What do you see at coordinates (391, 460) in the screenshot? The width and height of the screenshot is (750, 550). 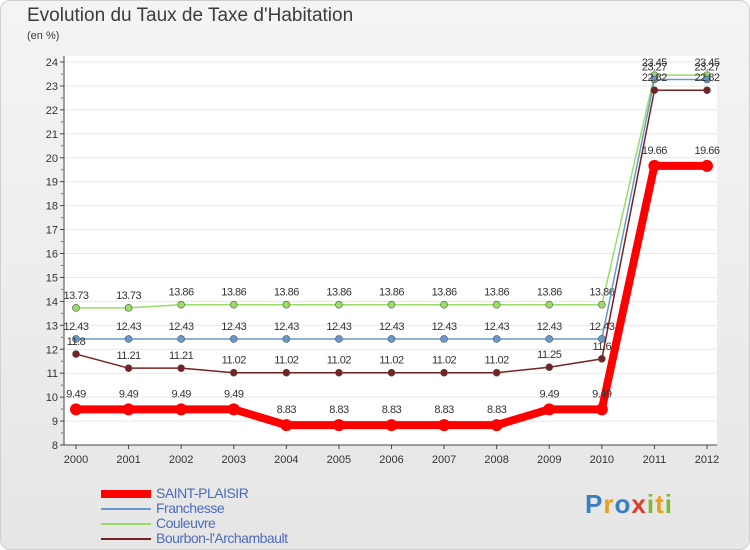 I see `x-tick-label: 2006` at bounding box center [391, 460].